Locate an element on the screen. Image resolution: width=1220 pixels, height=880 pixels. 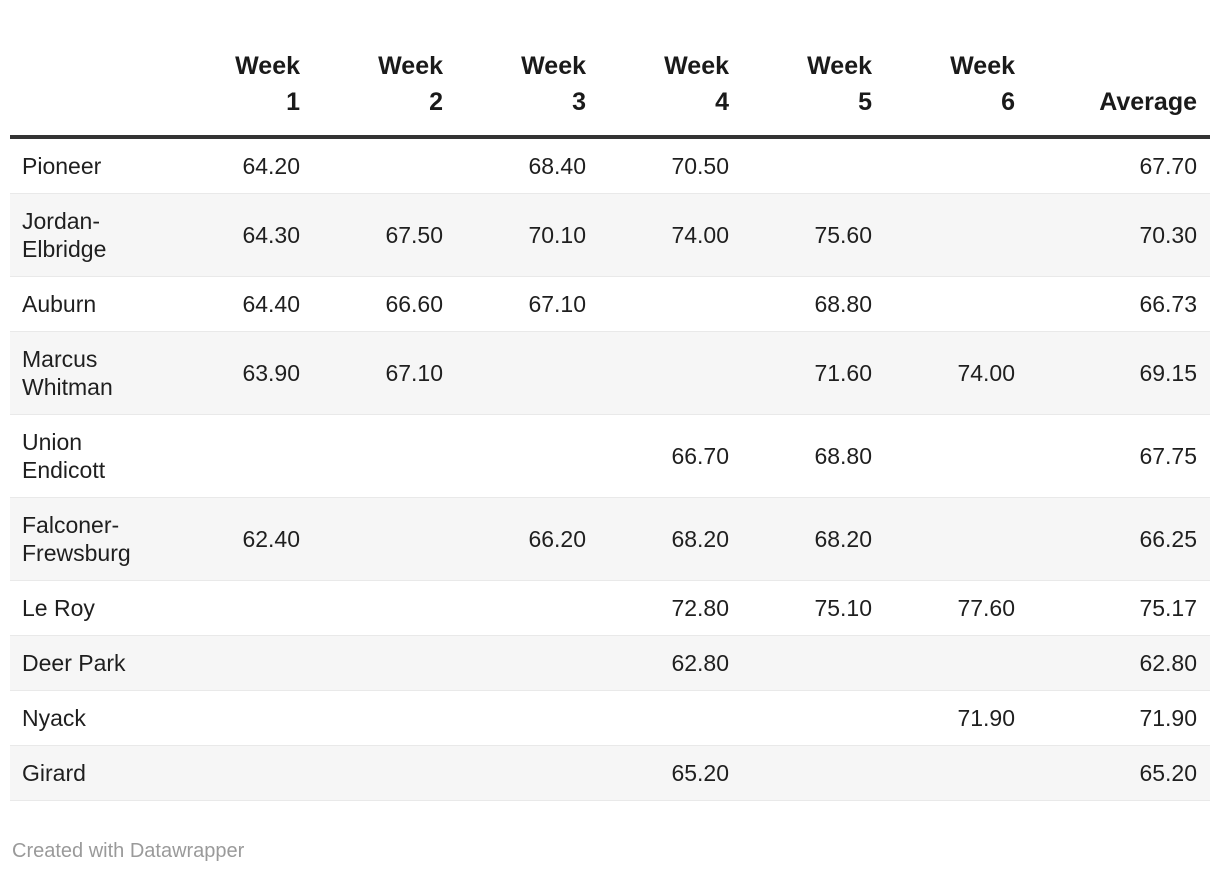
row-name: Nyack is located at coordinates (83, 718).